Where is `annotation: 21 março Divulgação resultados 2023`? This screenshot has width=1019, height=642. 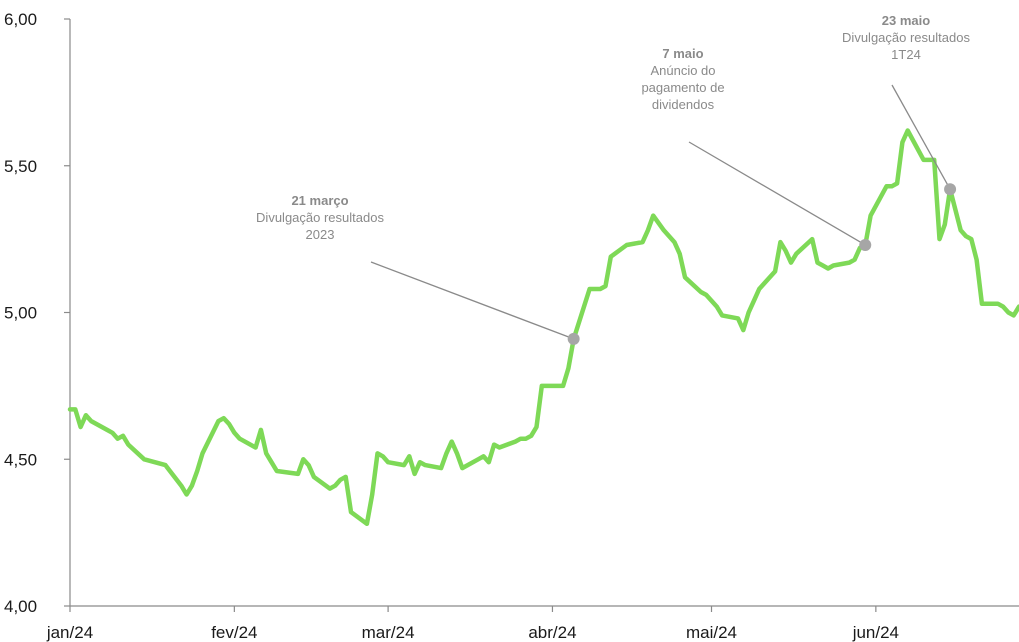 annotation: 21 março Divulgação resultados 2023 is located at coordinates (418, 269).